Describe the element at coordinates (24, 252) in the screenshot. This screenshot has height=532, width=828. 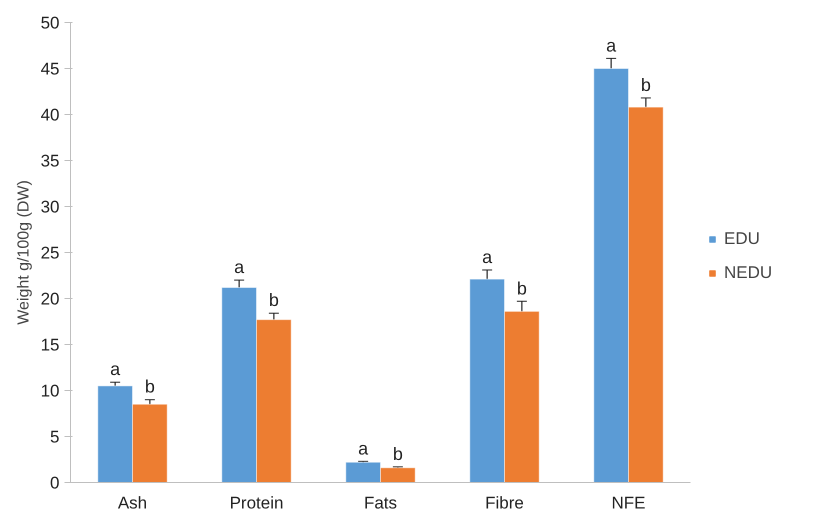
I see `y-axis-title: Weight g/100g (DW)` at that location.